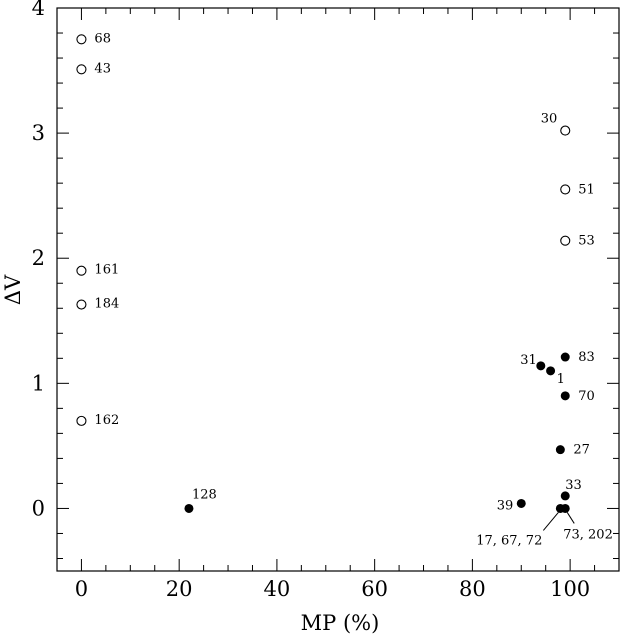  I want to click on point-label: 51, so click(586, 189).